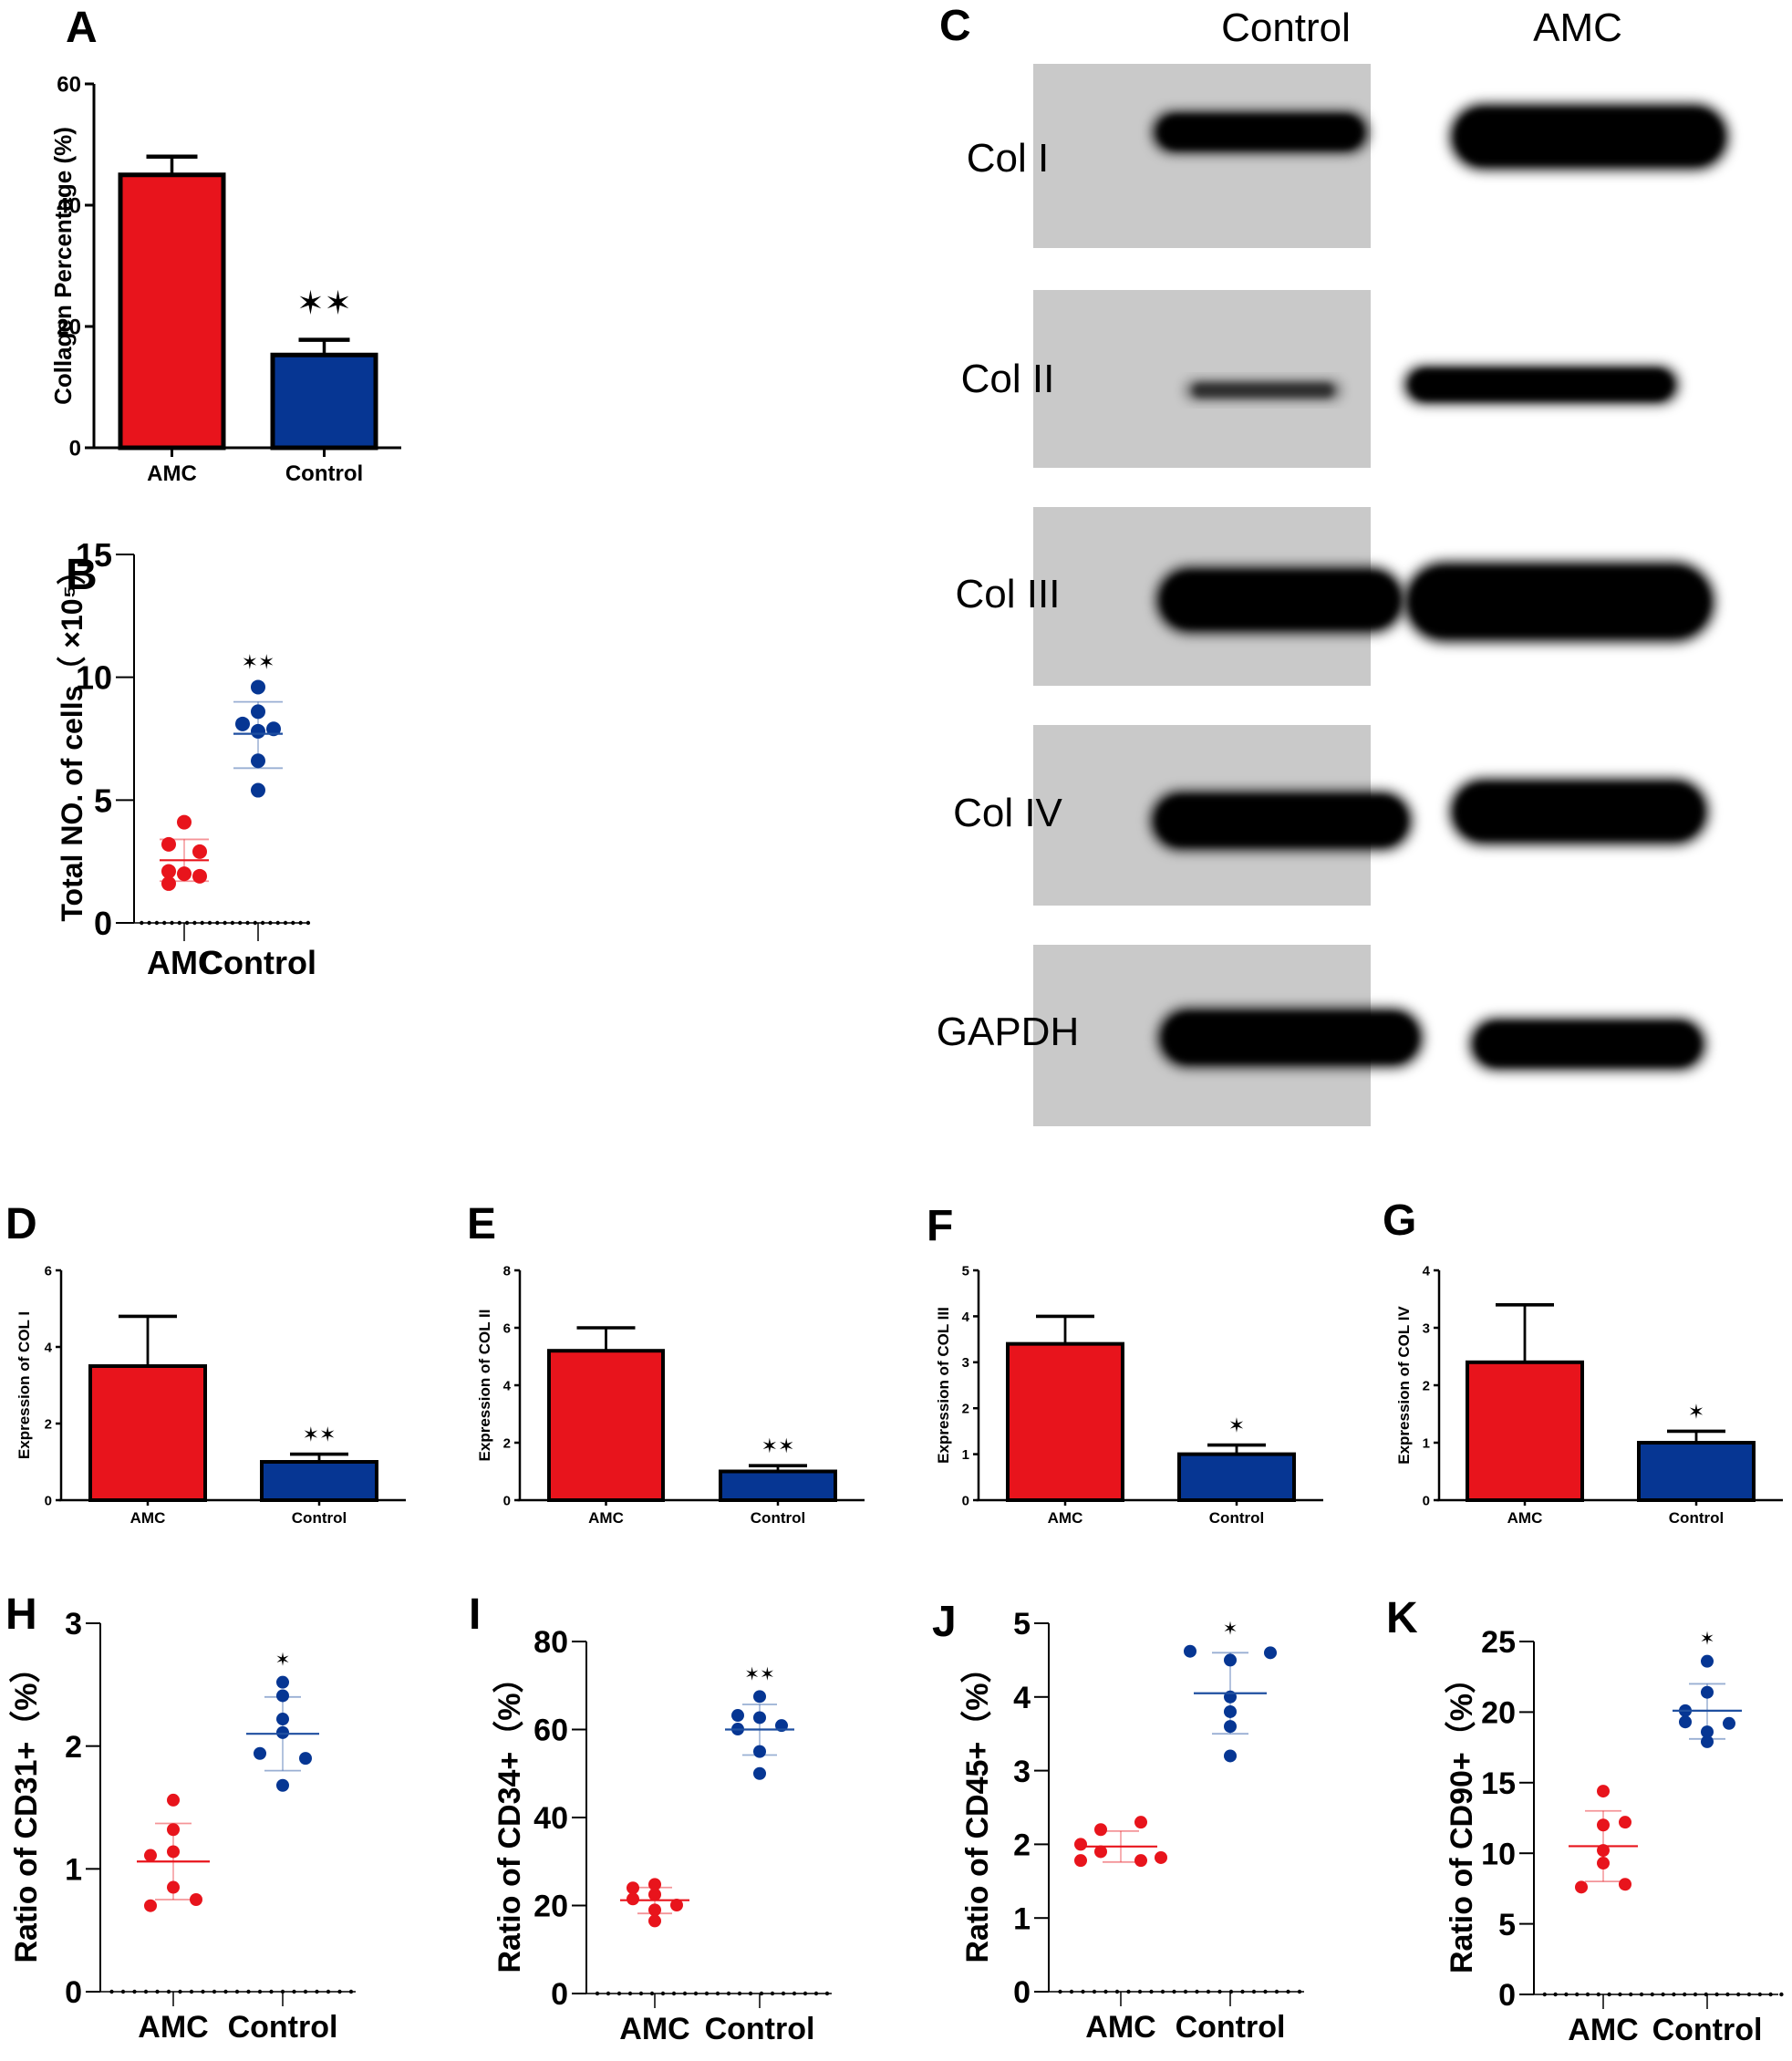 This screenshot has width=1792, height=2061. What do you see at coordinates (1008, 379) in the screenshot?
I see `blot-row-label: Col II` at bounding box center [1008, 379].